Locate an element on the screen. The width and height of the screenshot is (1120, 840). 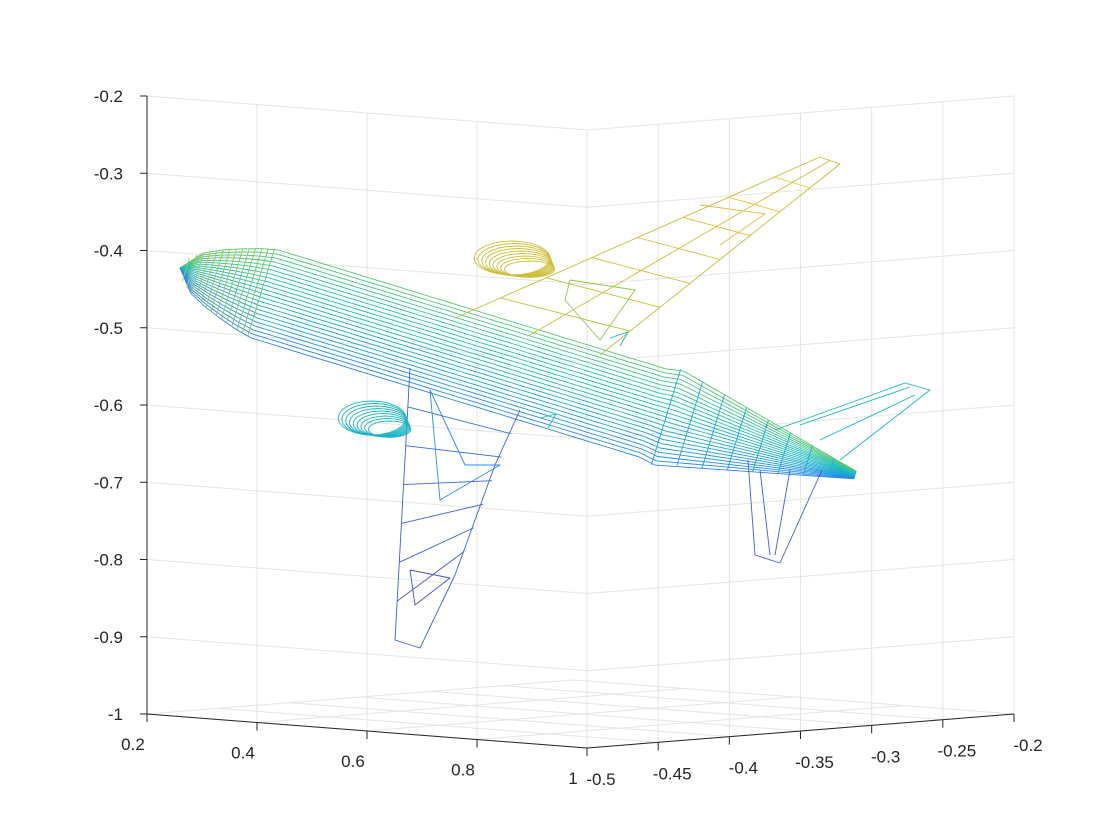
y-tick-label: -0.2 is located at coordinates (1027, 745).